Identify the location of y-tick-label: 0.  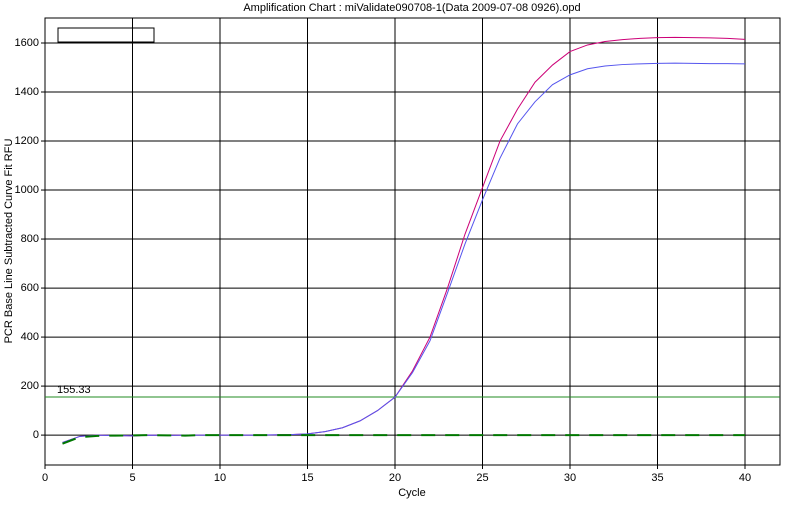
(36, 435).